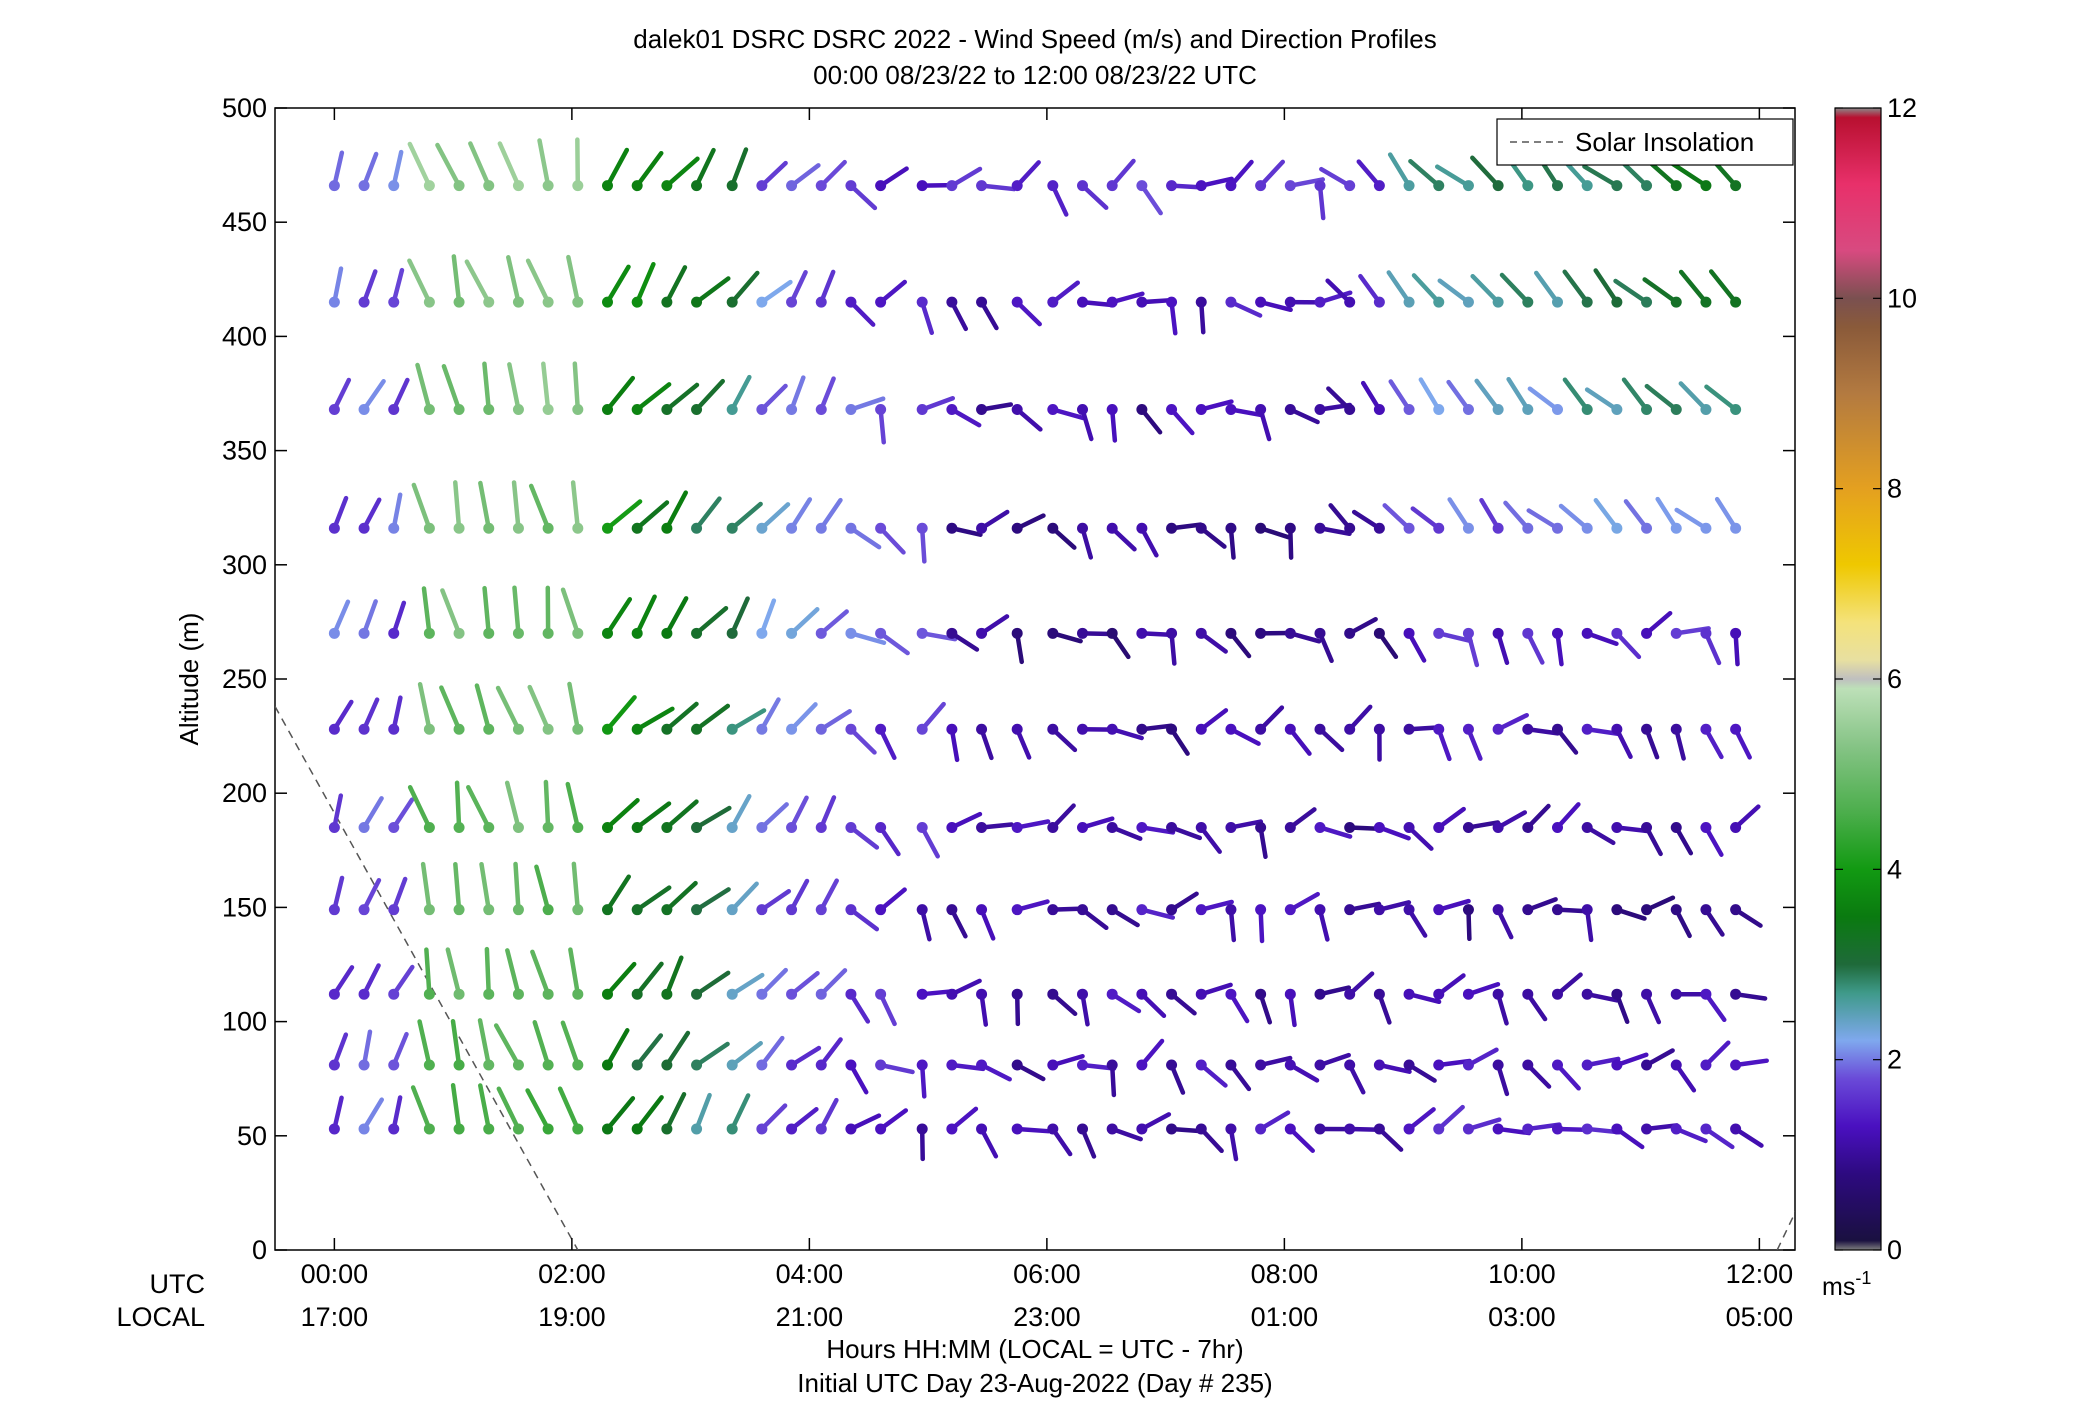 This screenshot has width=2098, height=1425. Describe the element at coordinates (1902, 108) in the screenshot. I see `colorbar-tick-label: 12` at that location.